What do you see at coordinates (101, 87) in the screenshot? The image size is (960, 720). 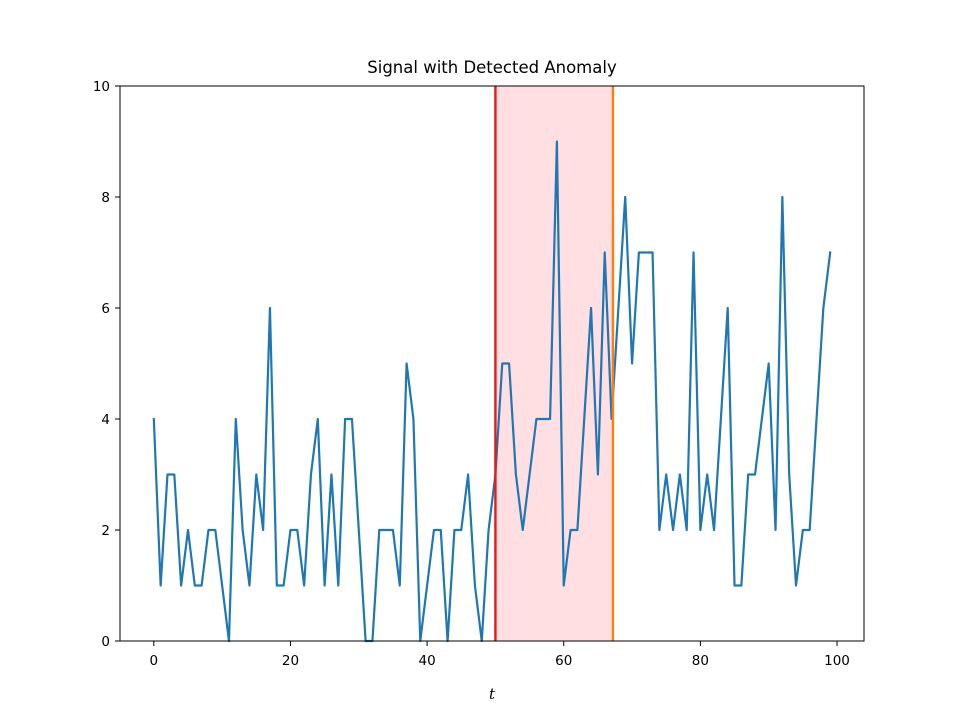 I see `y-tick-label: 10` at bounding box center [101, 87].